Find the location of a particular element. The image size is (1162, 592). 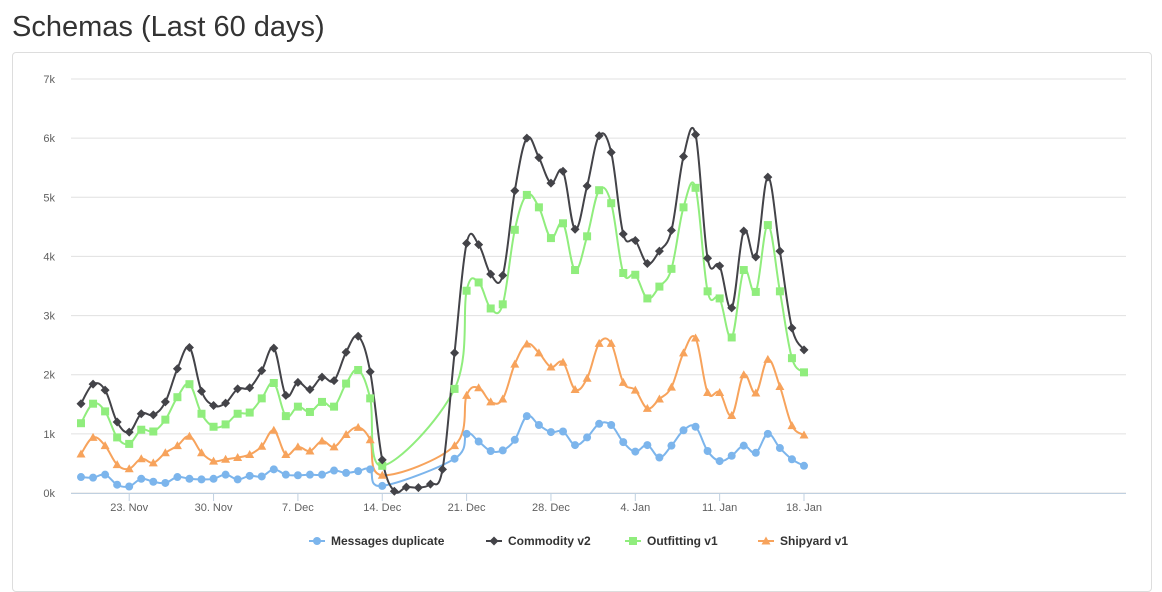

series-line-shipyard-v1 is located at coordinates (442, 406).